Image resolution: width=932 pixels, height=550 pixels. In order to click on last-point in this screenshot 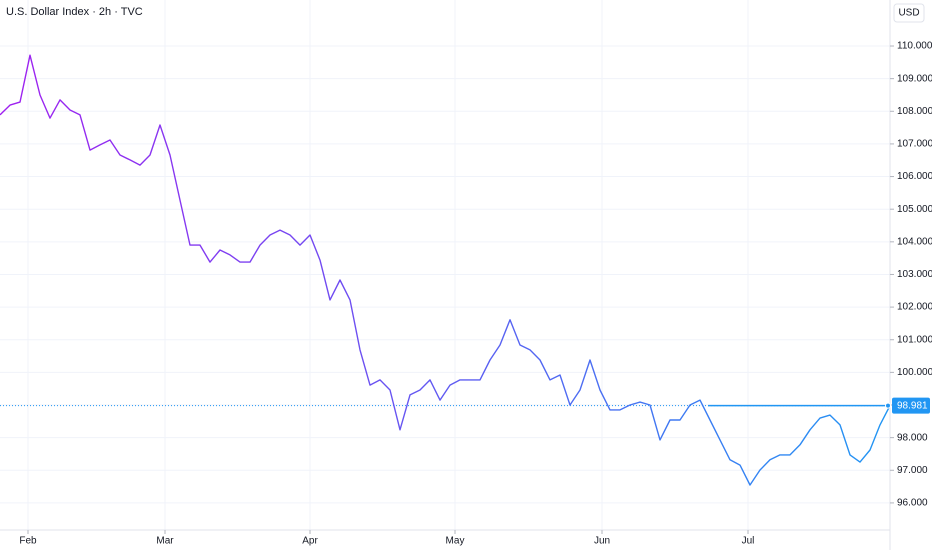, I will do `click(888, 405)`.